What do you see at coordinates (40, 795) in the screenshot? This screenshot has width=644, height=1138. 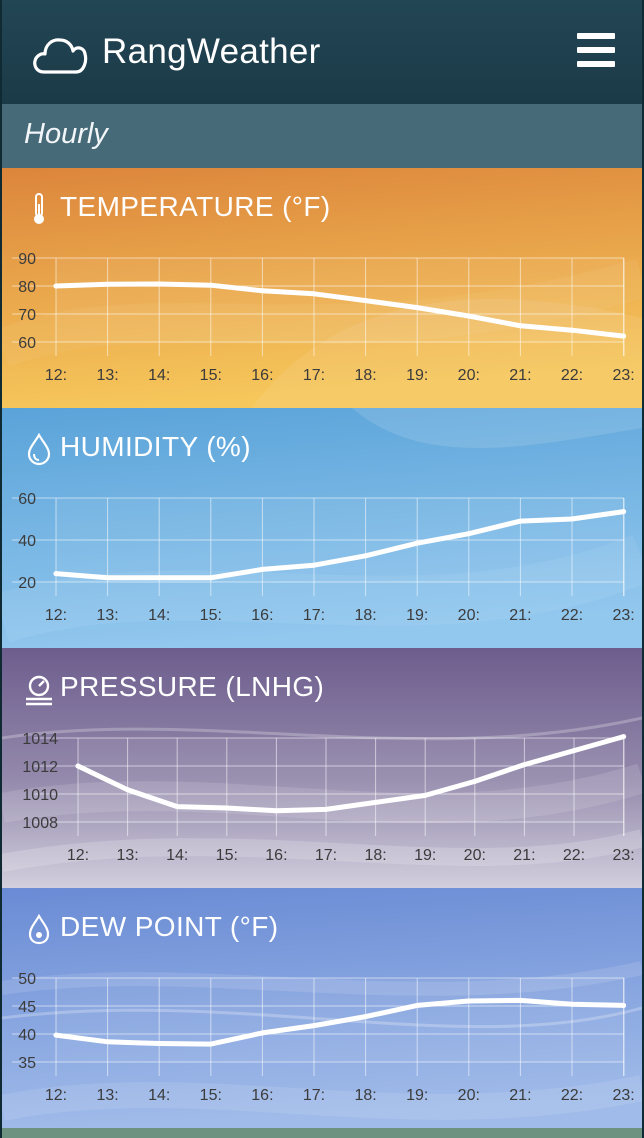 I see `y-tick-label: 1010` at bounding box center [40, 795].